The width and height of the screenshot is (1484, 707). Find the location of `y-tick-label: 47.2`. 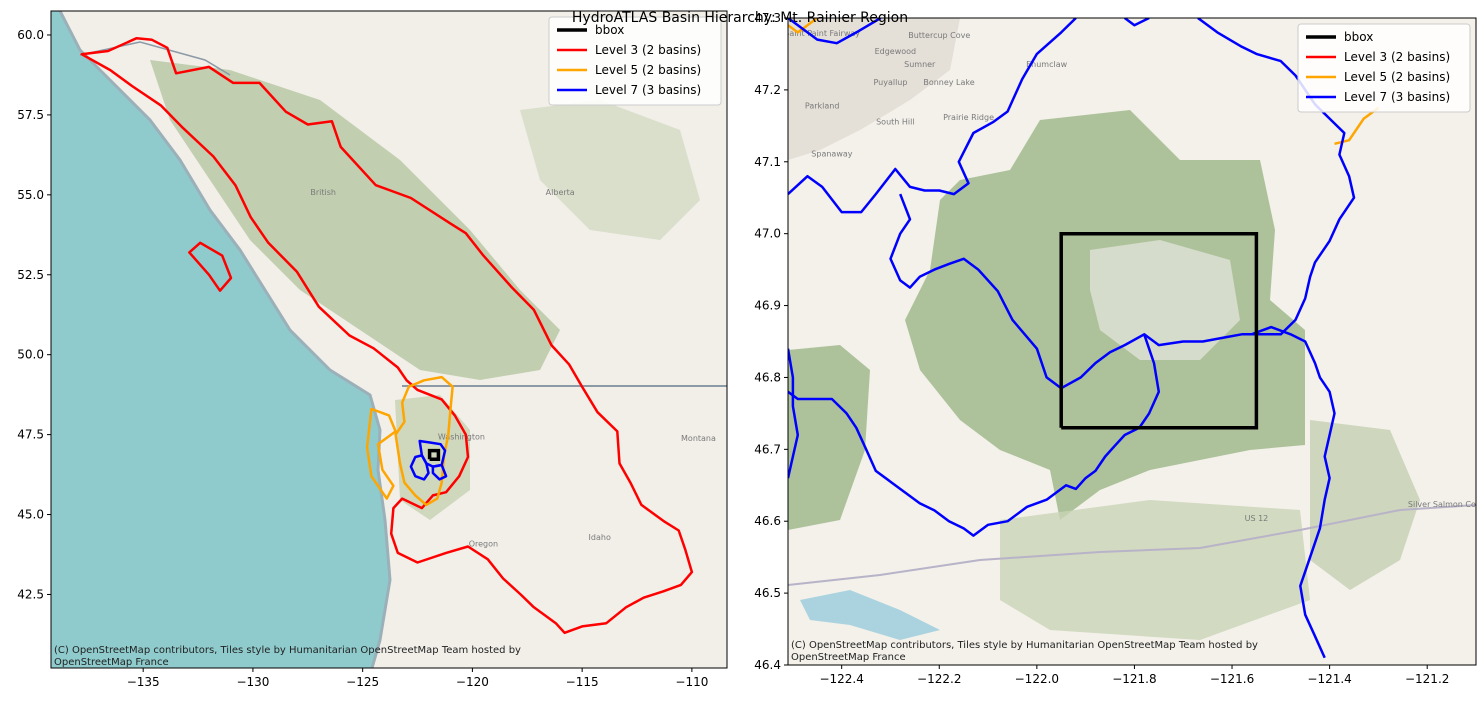

y-tick-label: 47.2 is located at coordinates (767, 90).